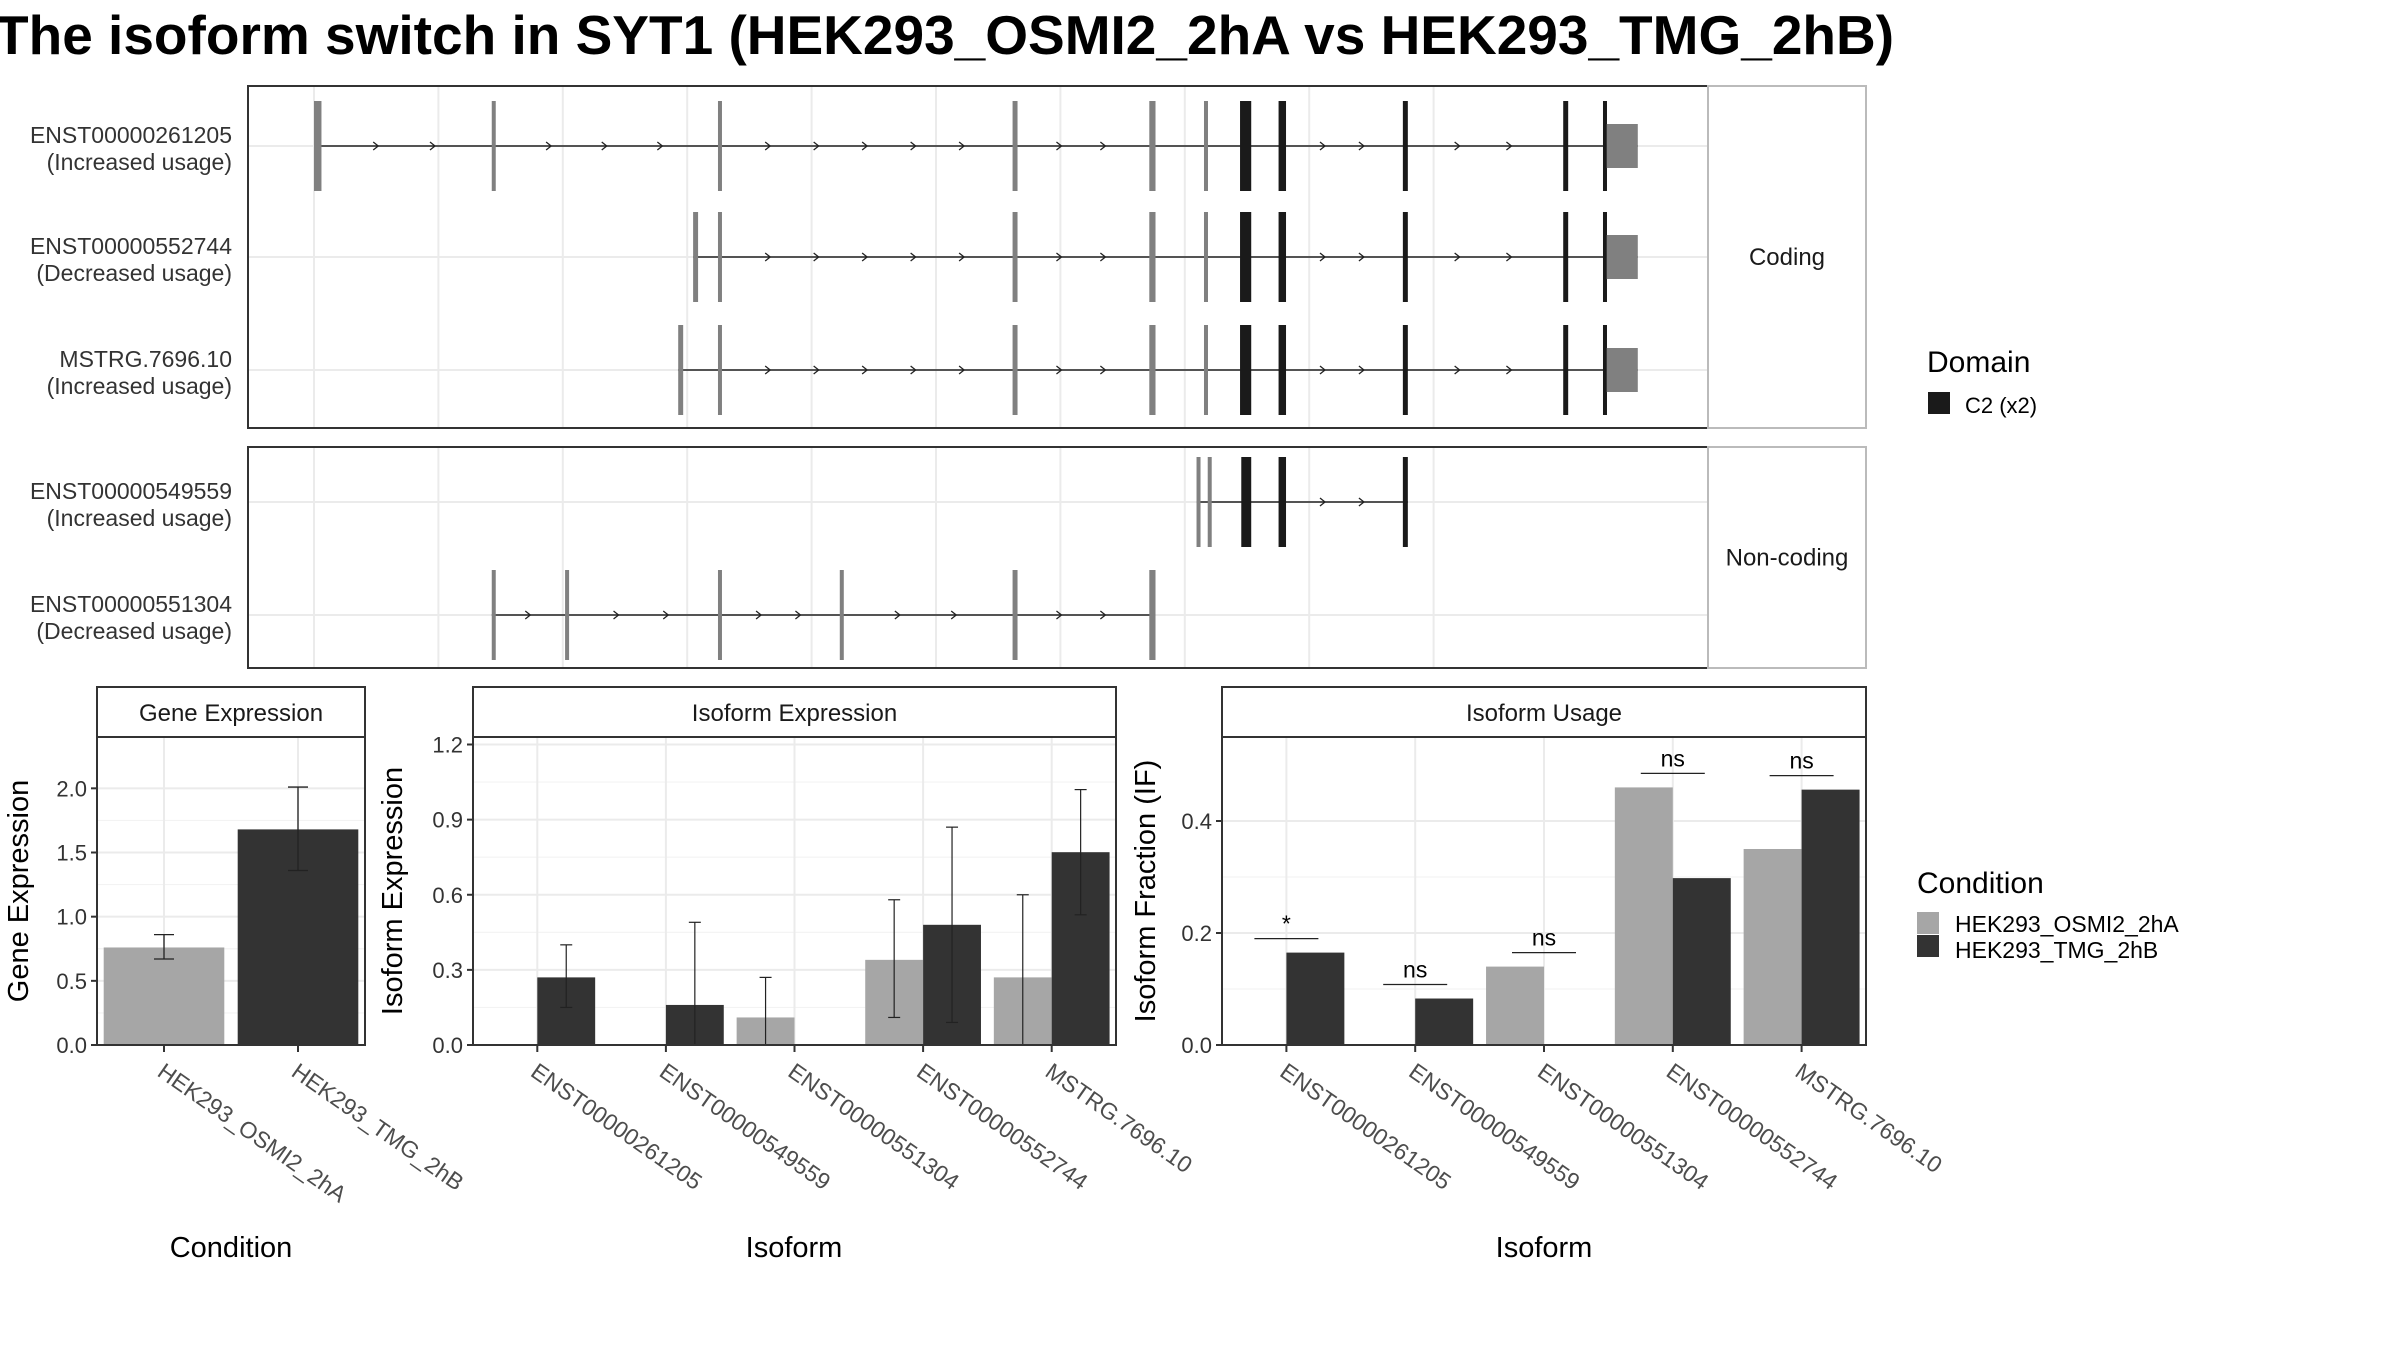  I want to click on bar-panel-strip-label: Gene Expression, so click(231, 713).